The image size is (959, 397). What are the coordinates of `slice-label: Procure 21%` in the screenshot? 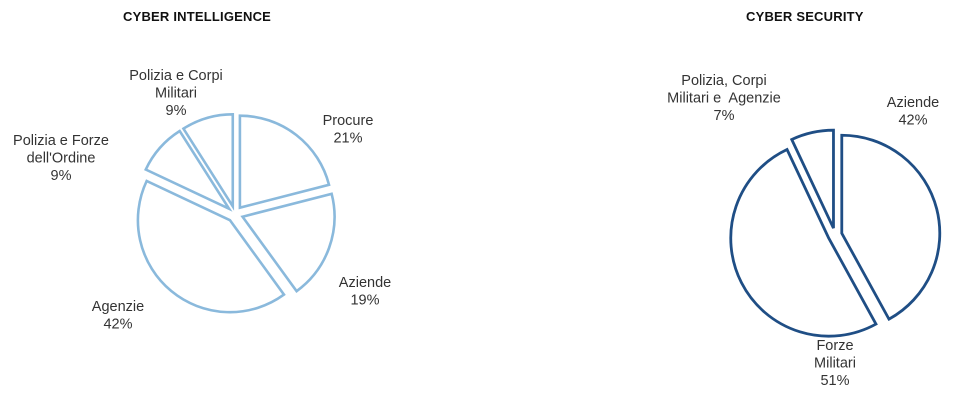 It's located at (348, 130).